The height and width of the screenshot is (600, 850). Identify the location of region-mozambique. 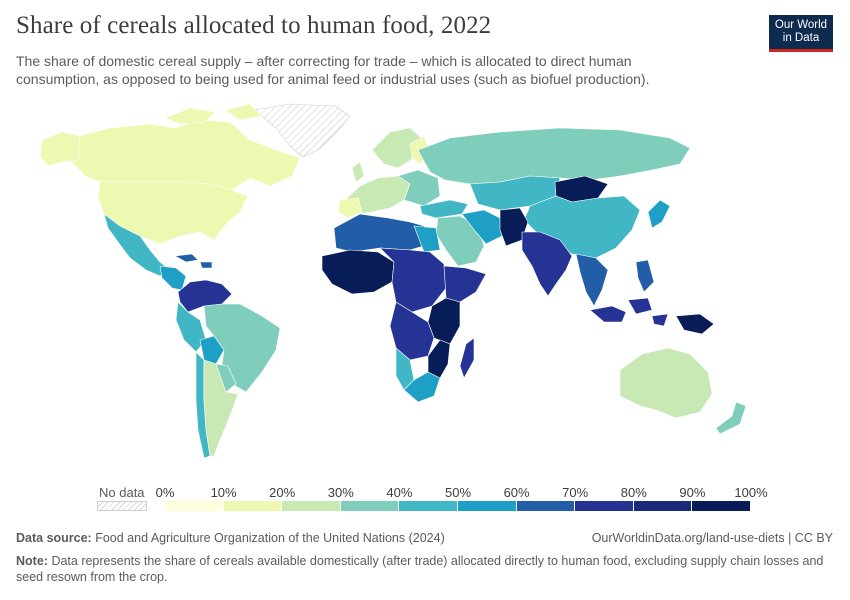
(439, 359).